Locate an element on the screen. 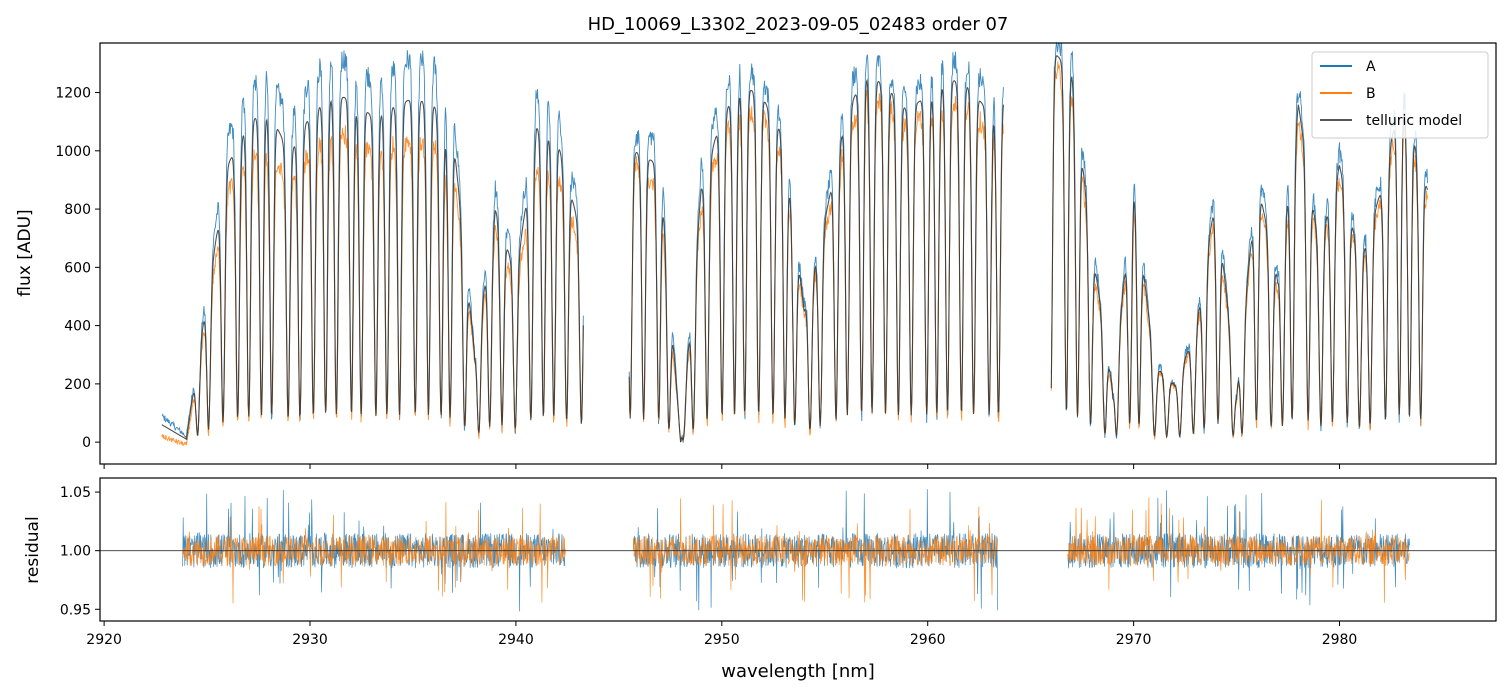  residual-y-tick-label: 1.05 is located at coordinates (75, 493).